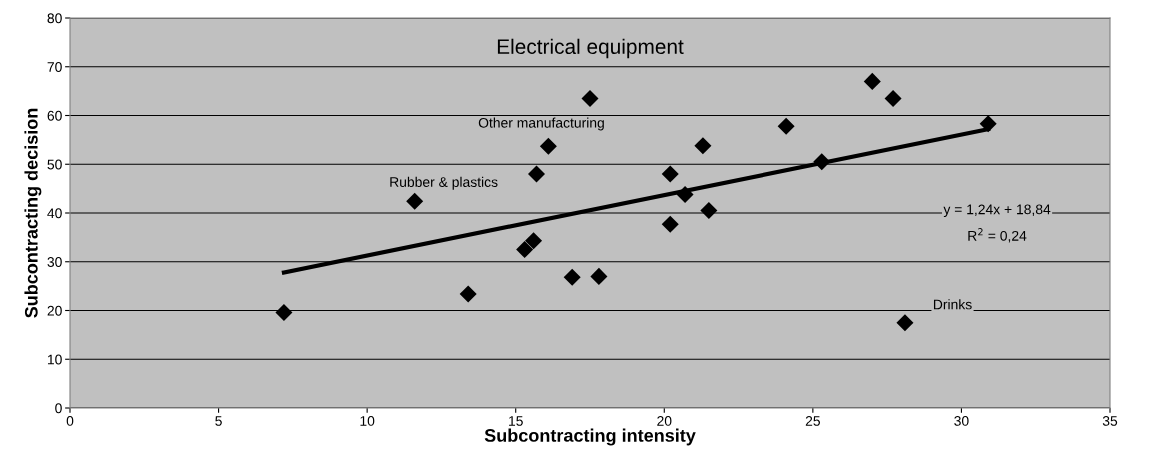 This screenshot has width=1153, height=450. Describe the element at coordinates (367, 421) in the screenshot. I see `x-tick-label: 10` at that location.